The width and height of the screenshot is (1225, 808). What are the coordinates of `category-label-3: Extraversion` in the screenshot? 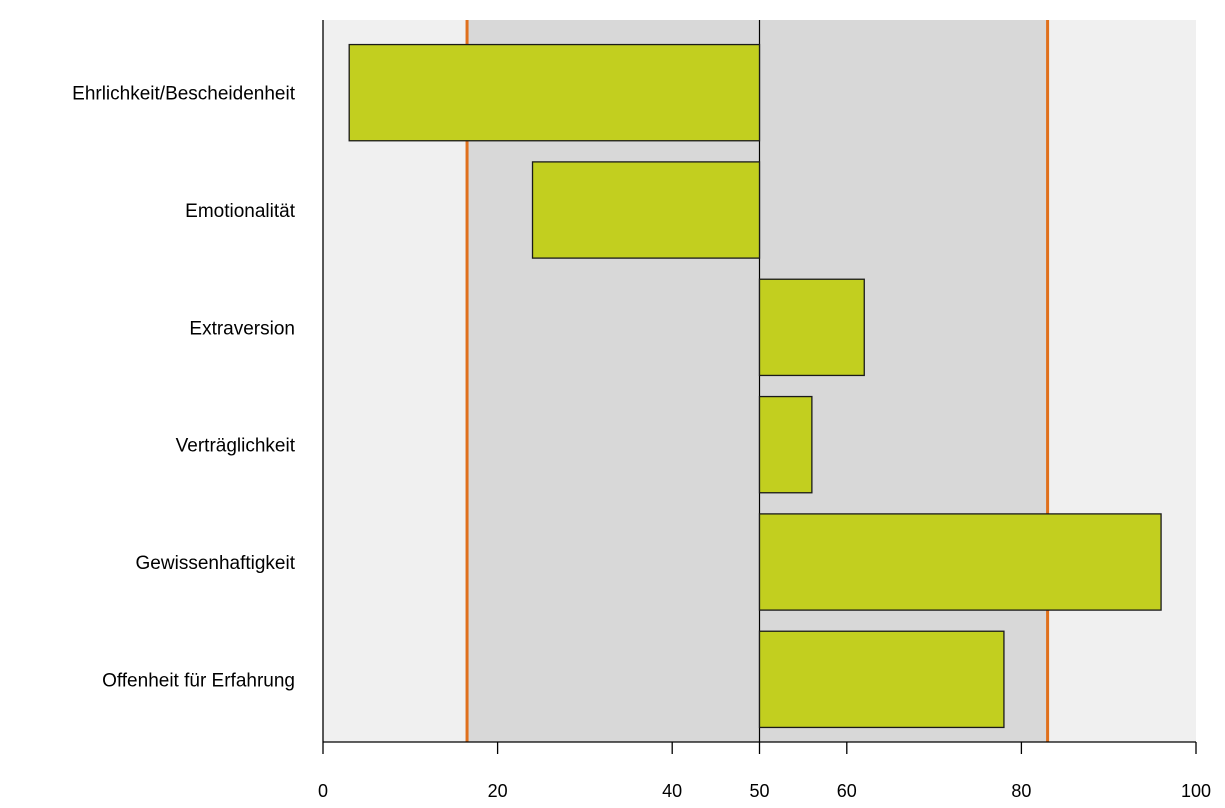 It's located at (242, 328).